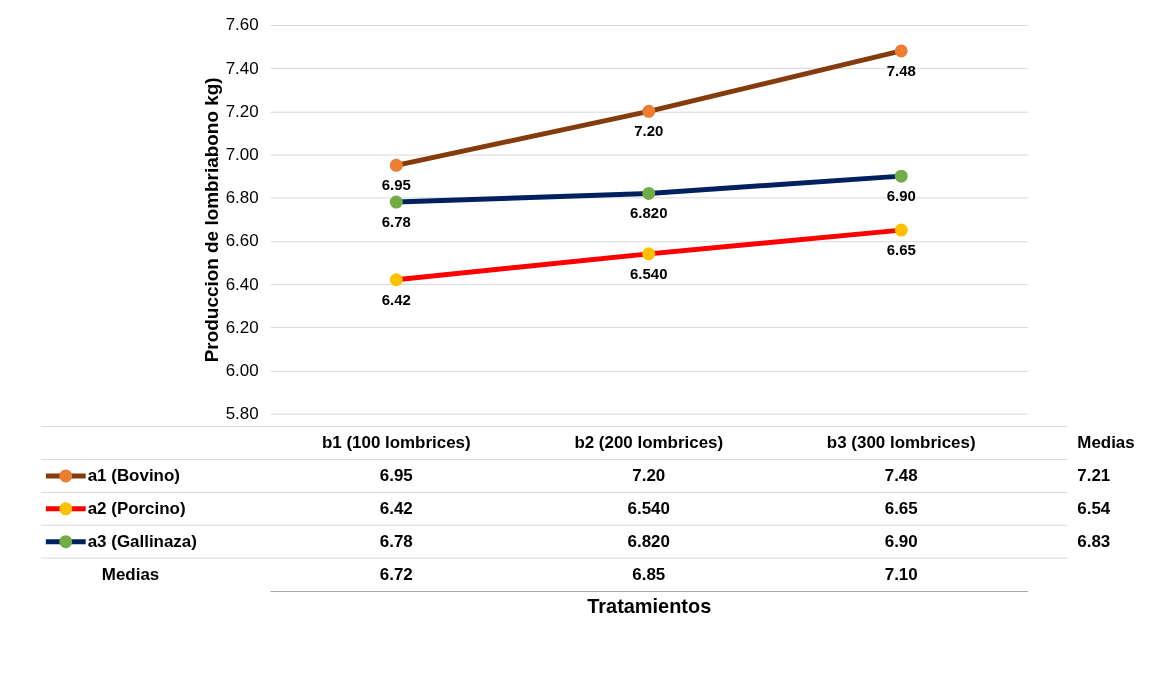 Image resolution: width=1155 pixels, height=686 pixels. Describe the element at coordinates (649, 213) in the screenshot. I see `text: 6.820` at that location.